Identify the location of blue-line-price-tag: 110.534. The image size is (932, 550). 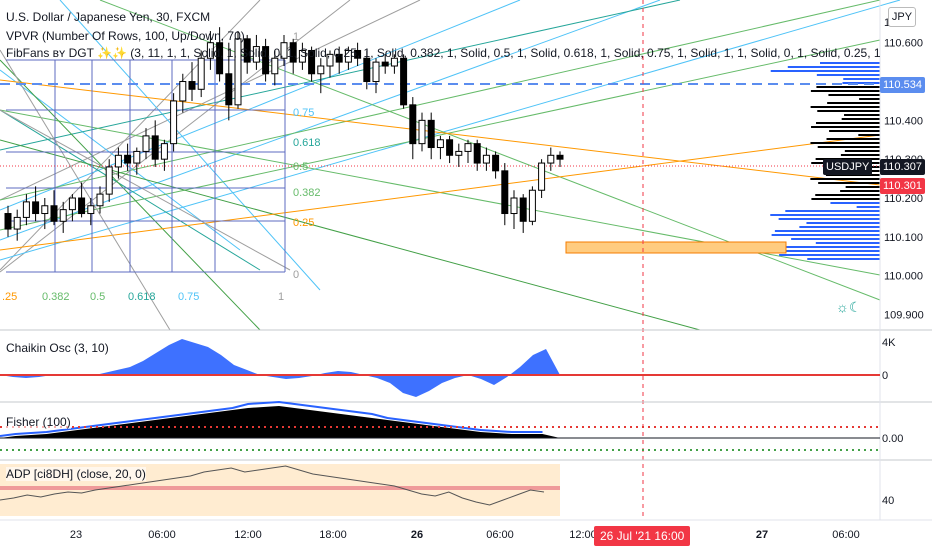
(902, 85).